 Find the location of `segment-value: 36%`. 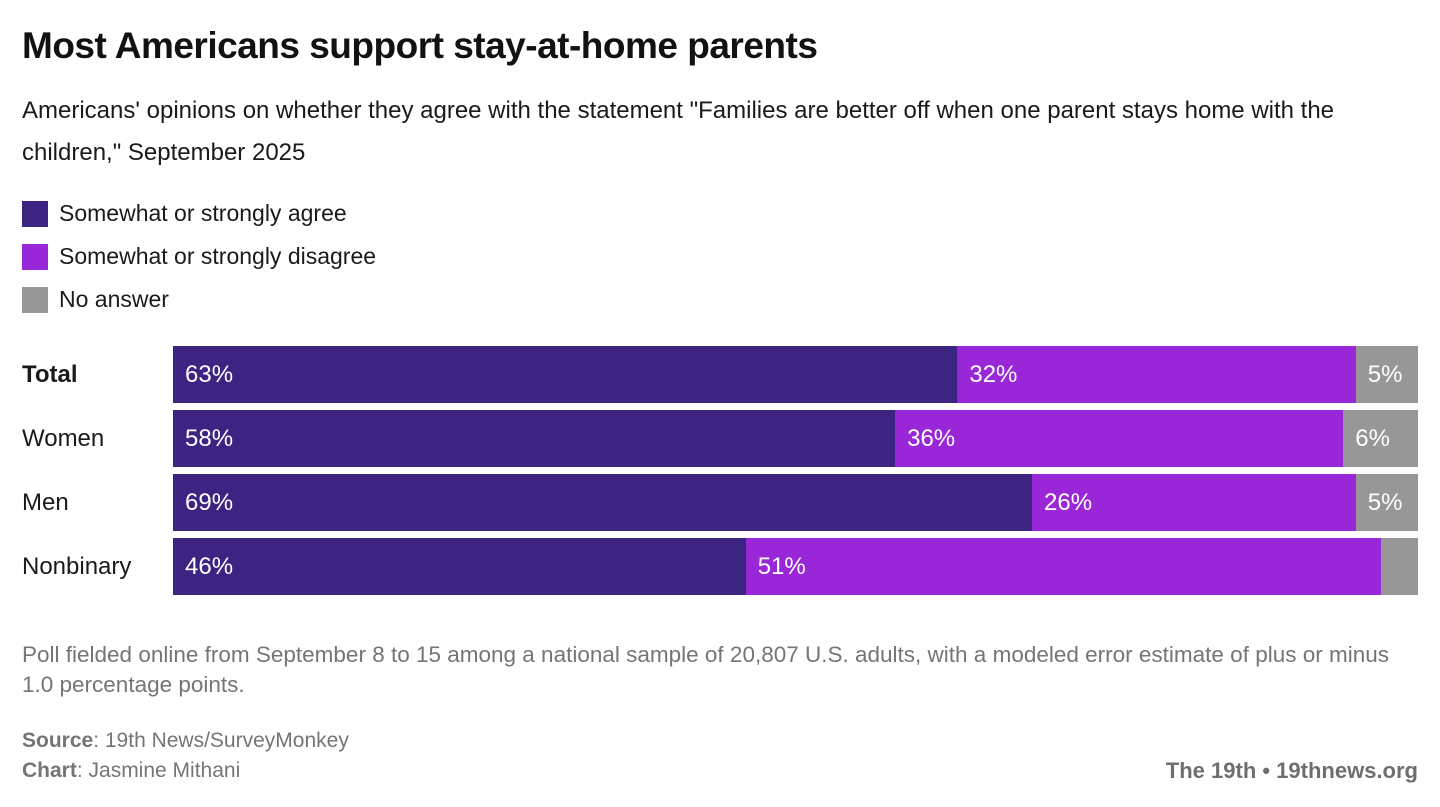

segment-value: 36% is located at coordinates (931, 438).